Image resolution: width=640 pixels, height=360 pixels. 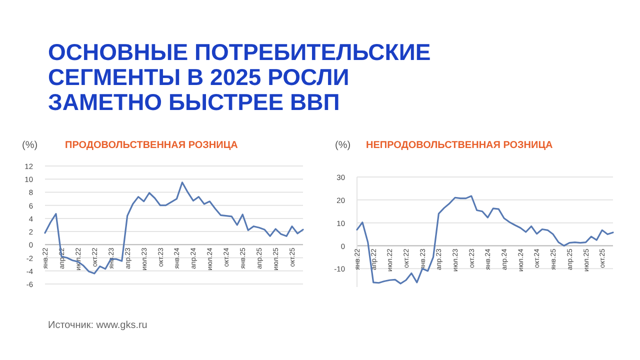 I want to click on text: Источник: www.gks.ru, so click(x=98, y=325).